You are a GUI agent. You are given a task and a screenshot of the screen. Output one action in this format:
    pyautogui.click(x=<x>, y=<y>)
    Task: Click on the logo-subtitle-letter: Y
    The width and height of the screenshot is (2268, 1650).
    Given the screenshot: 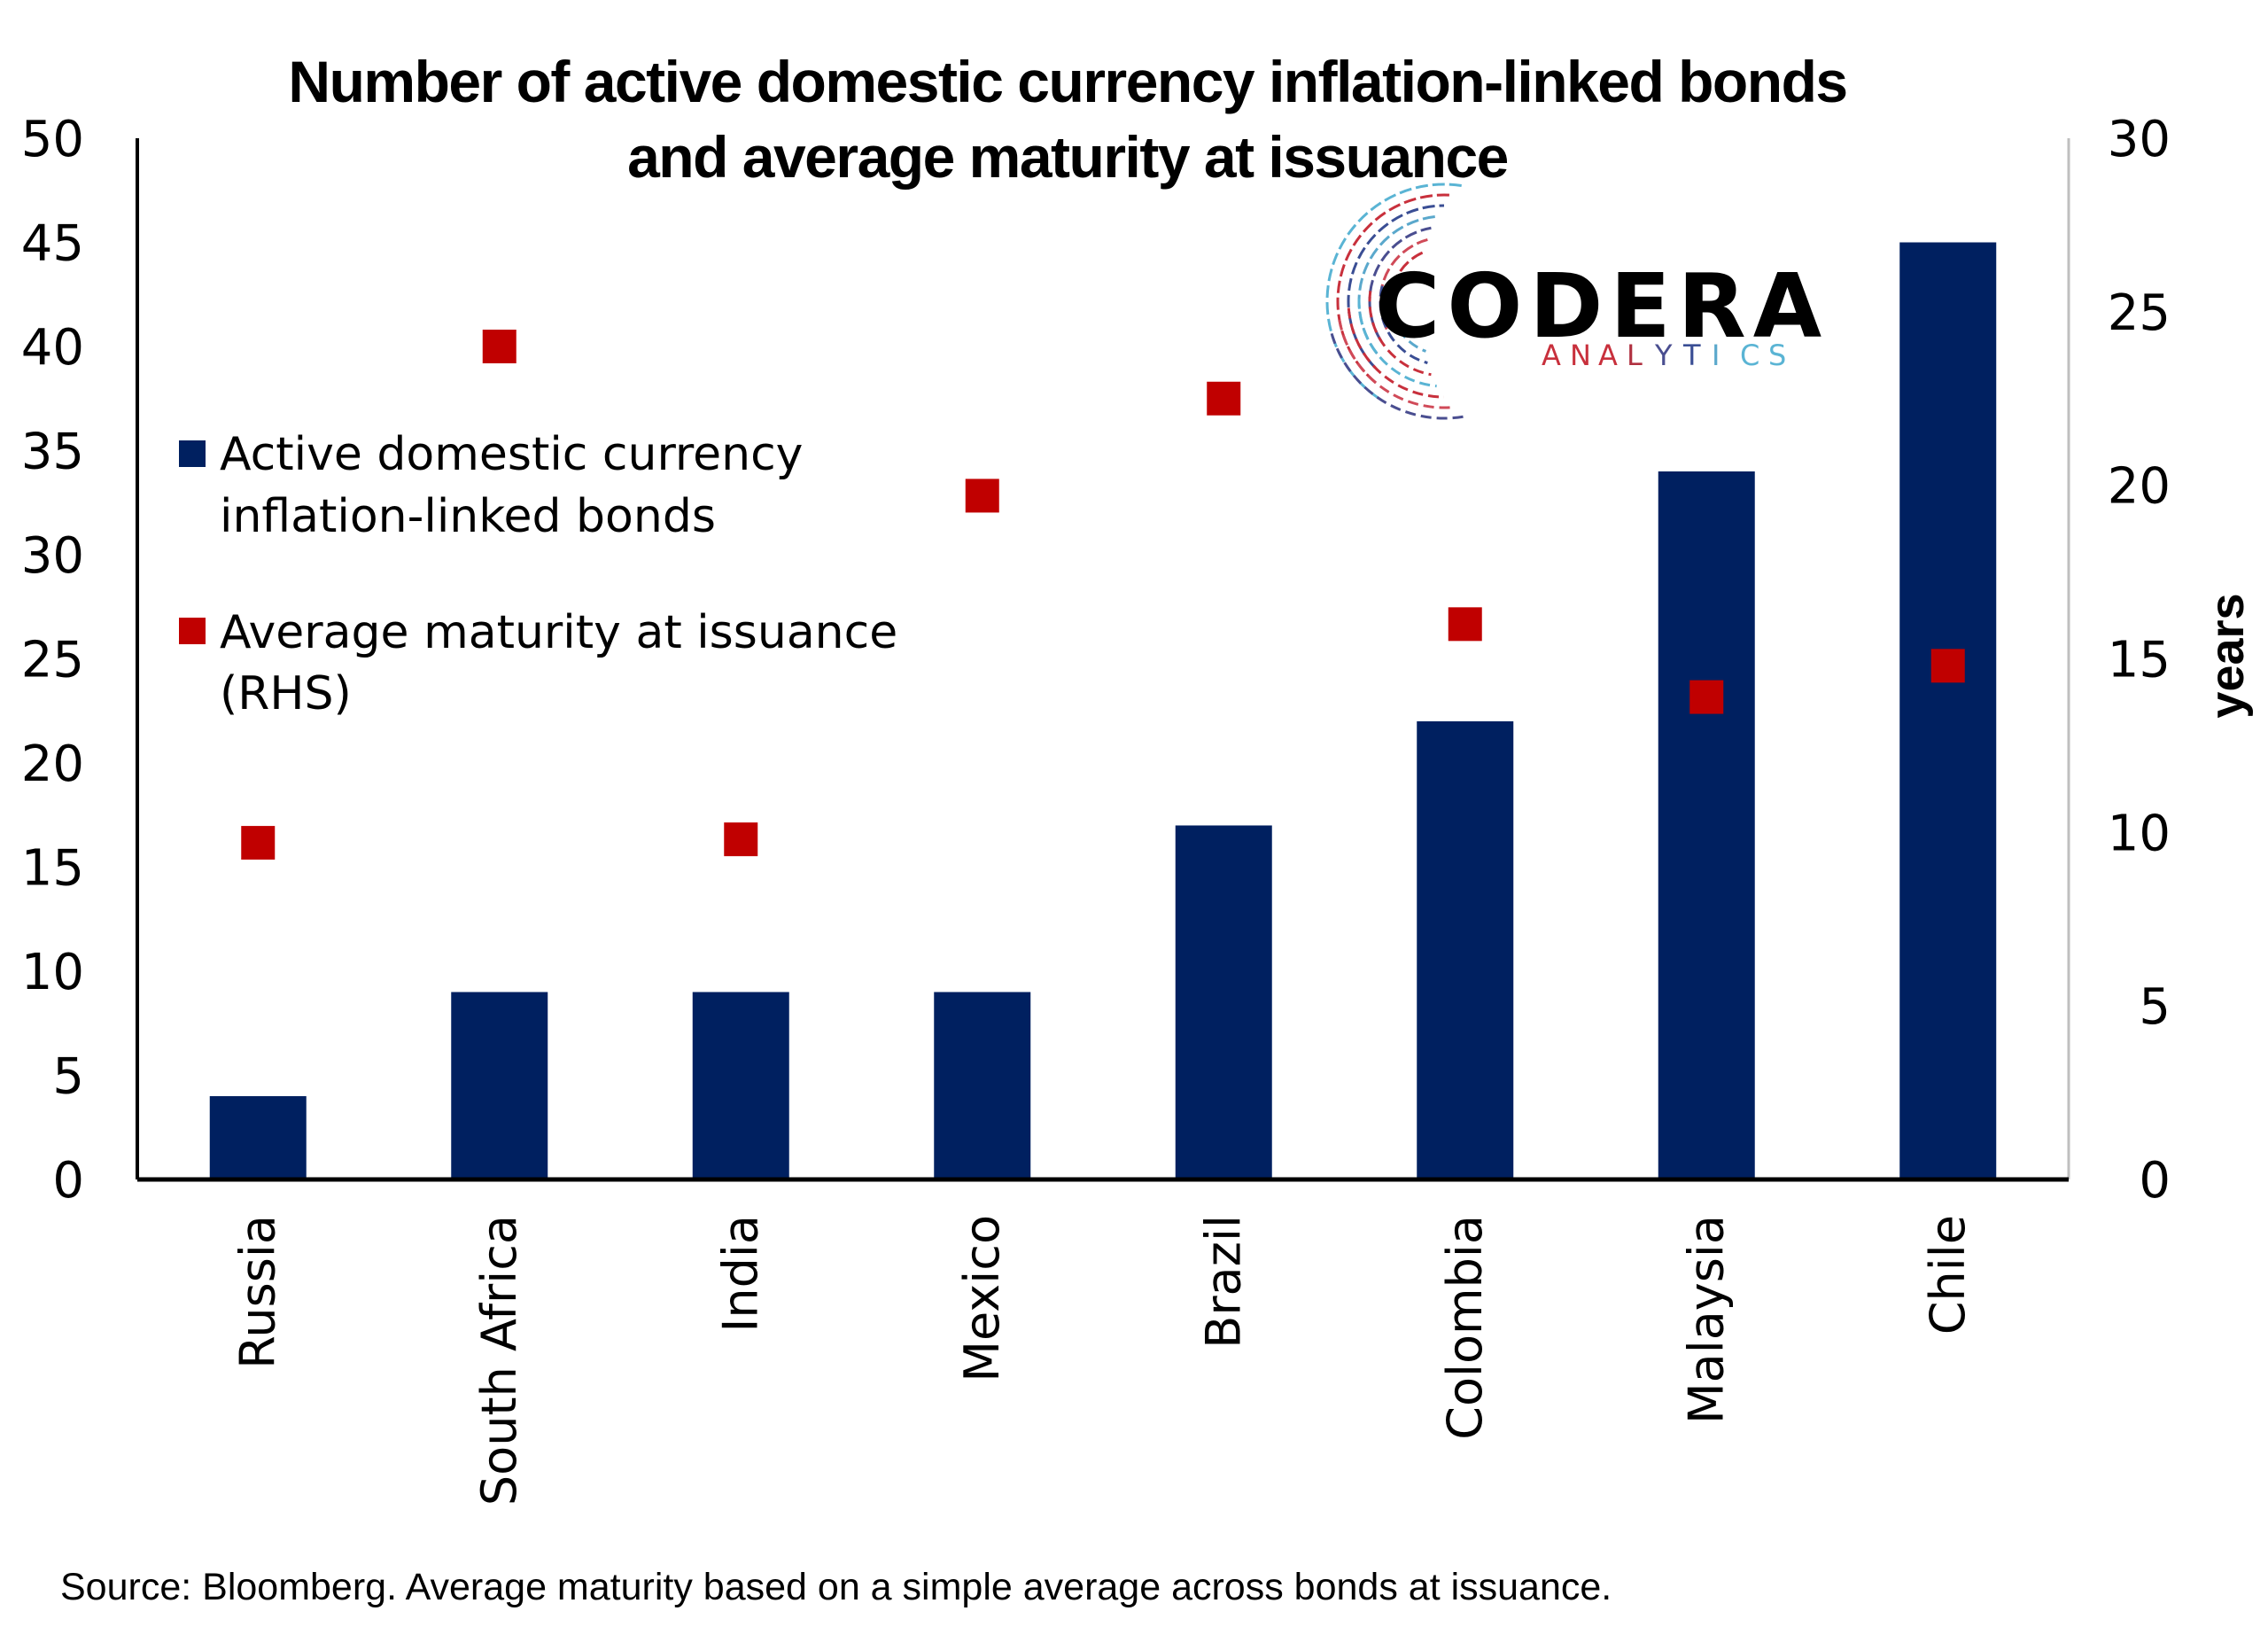 What is the action you would take?
    pyautogui.click(x=1671, y=355)
    